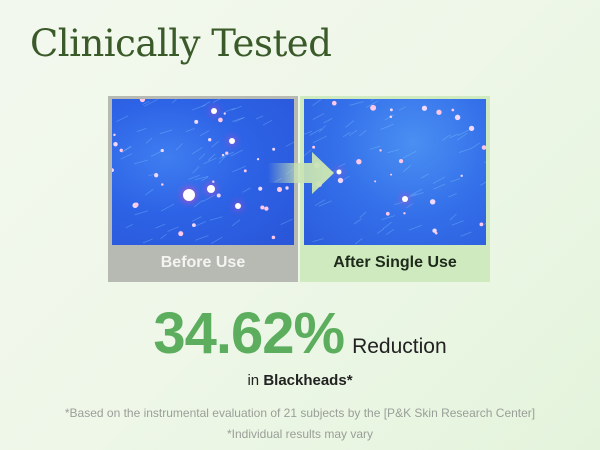  Describe the element at coordinates (399, 346) in the screenshot. I see `reduction-label: Reduction` at that location.